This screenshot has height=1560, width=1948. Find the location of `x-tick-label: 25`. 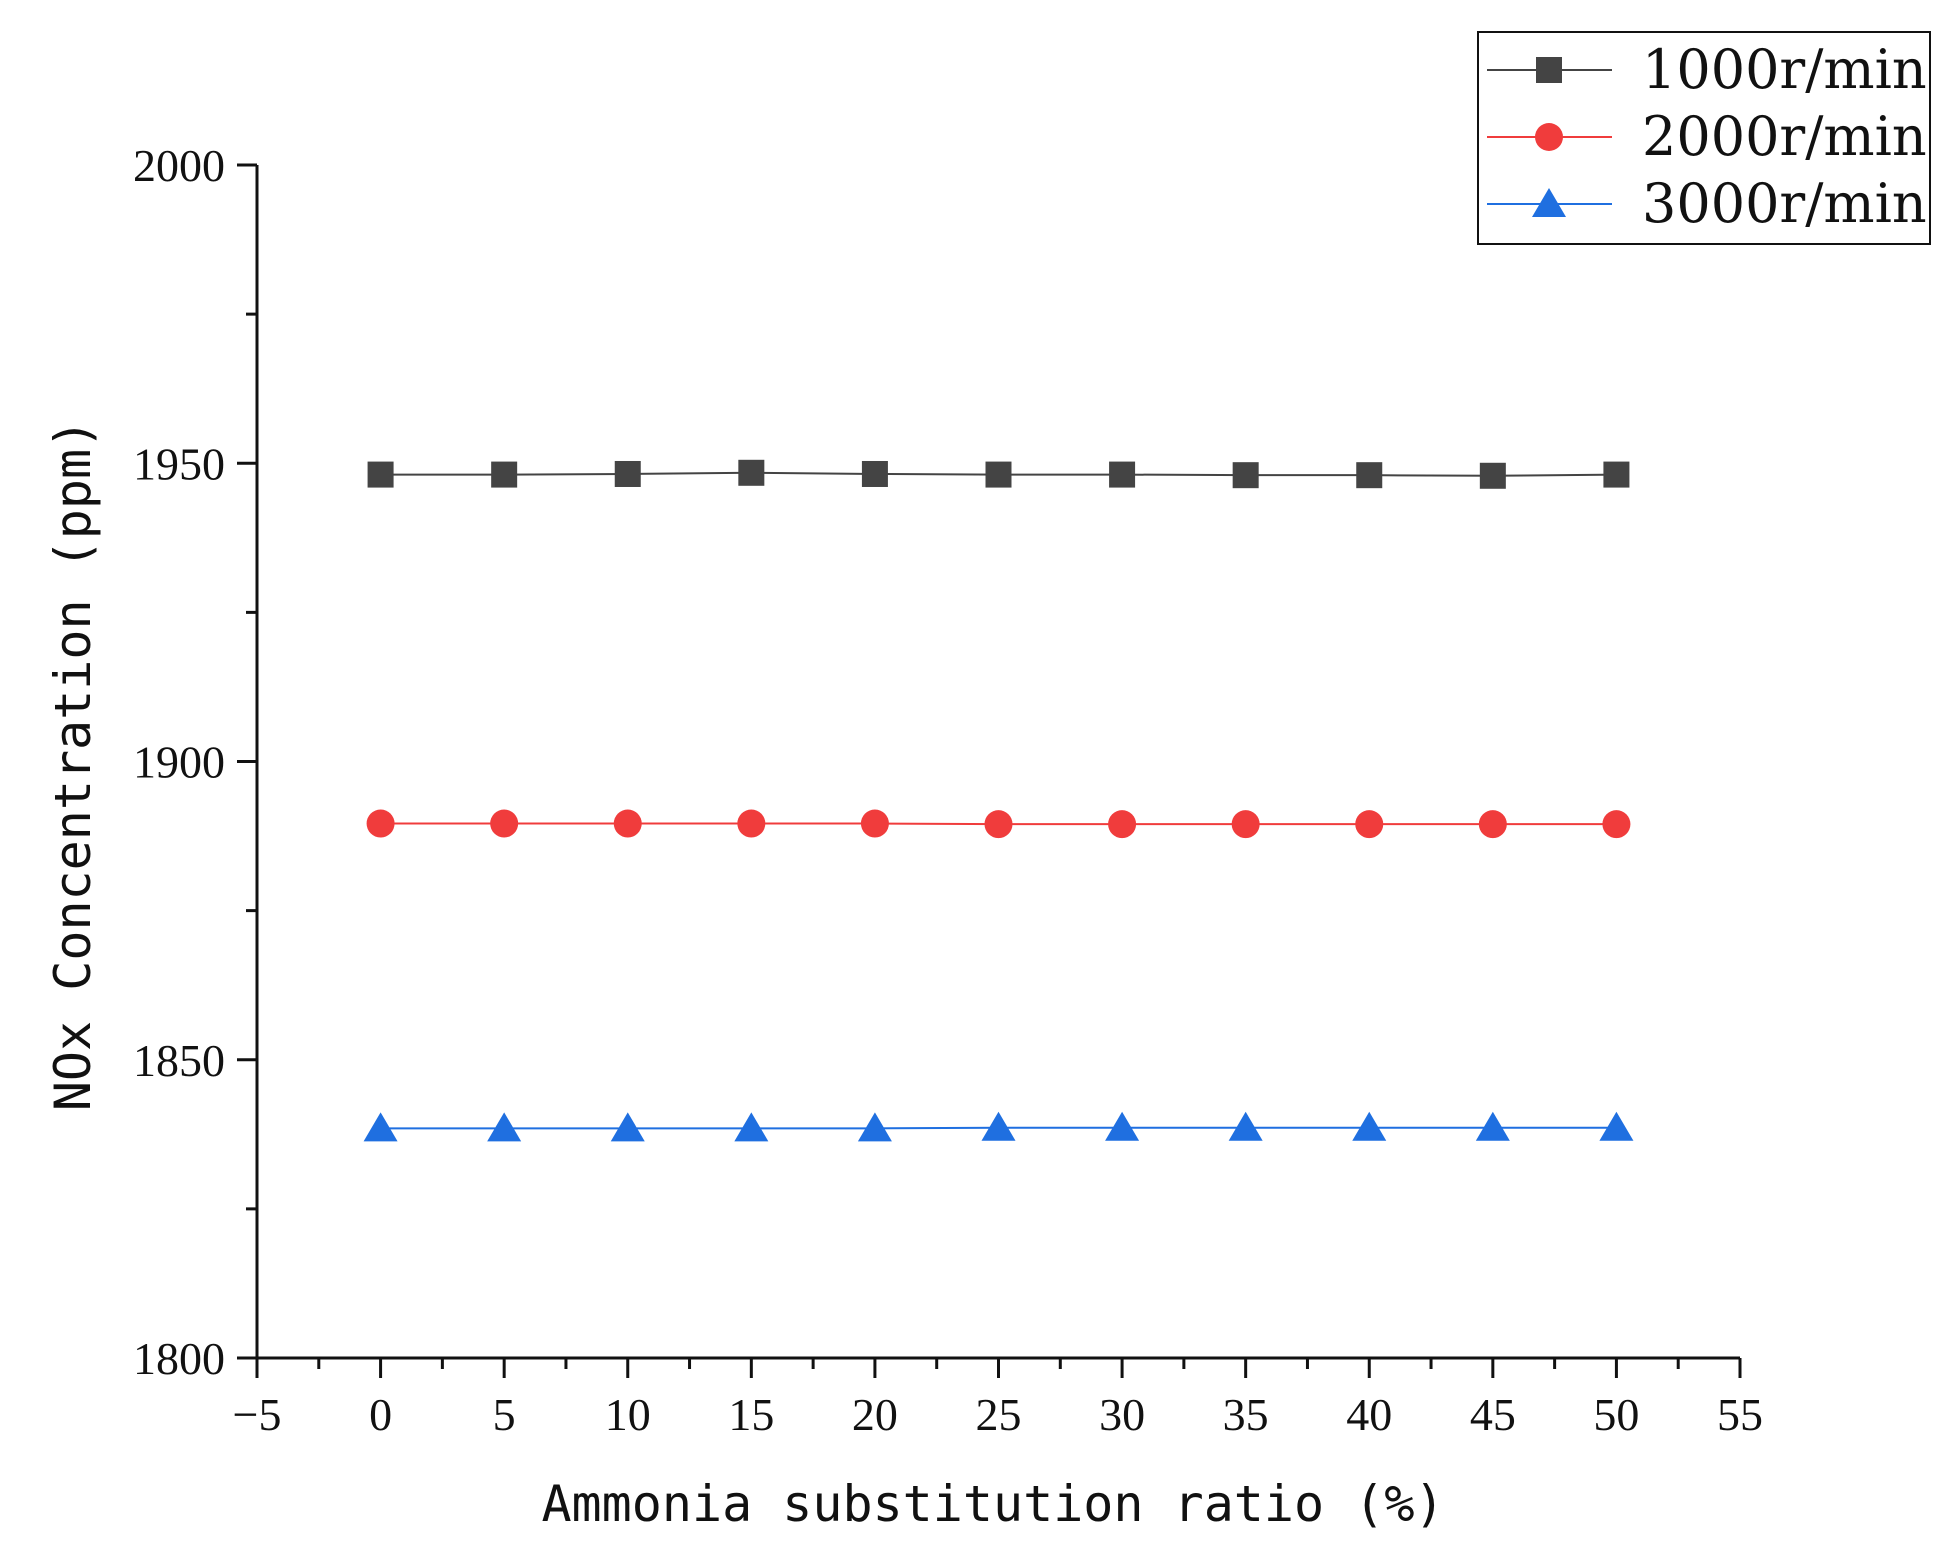

x-tick-label: 25 is located at coordinates (999, 1414).